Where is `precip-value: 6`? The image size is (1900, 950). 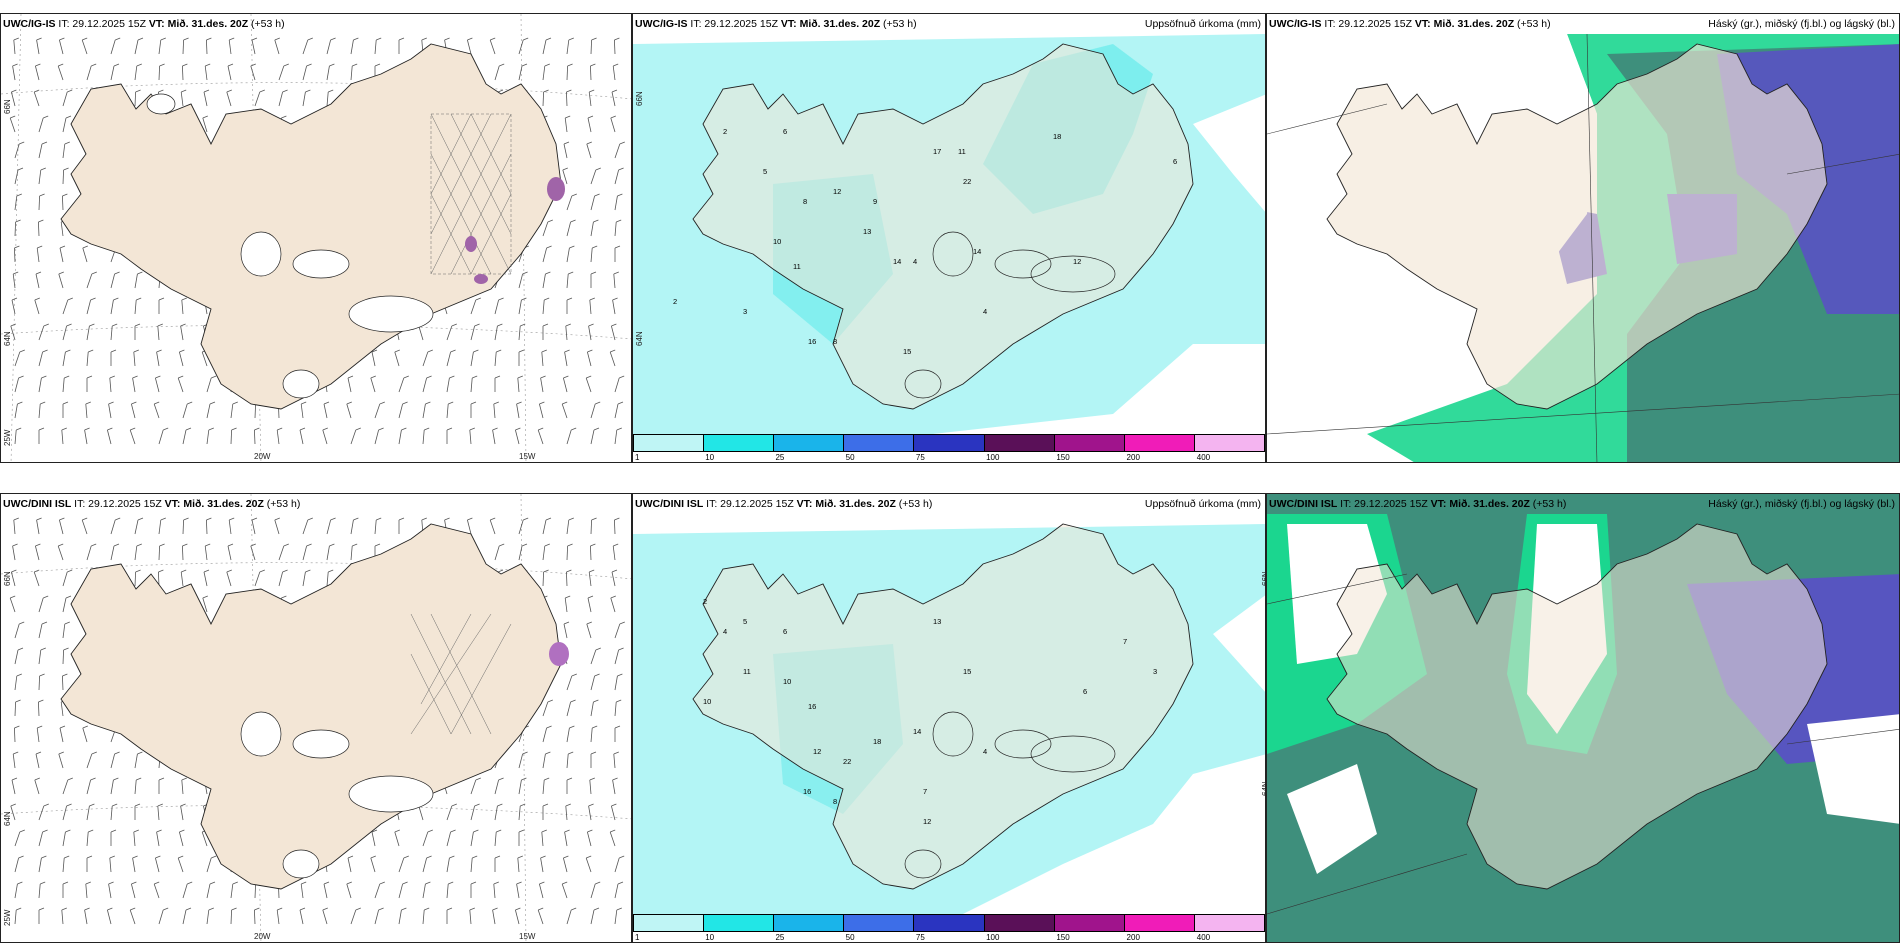 precip-value: 6 is located at coordinates (1175, 161).